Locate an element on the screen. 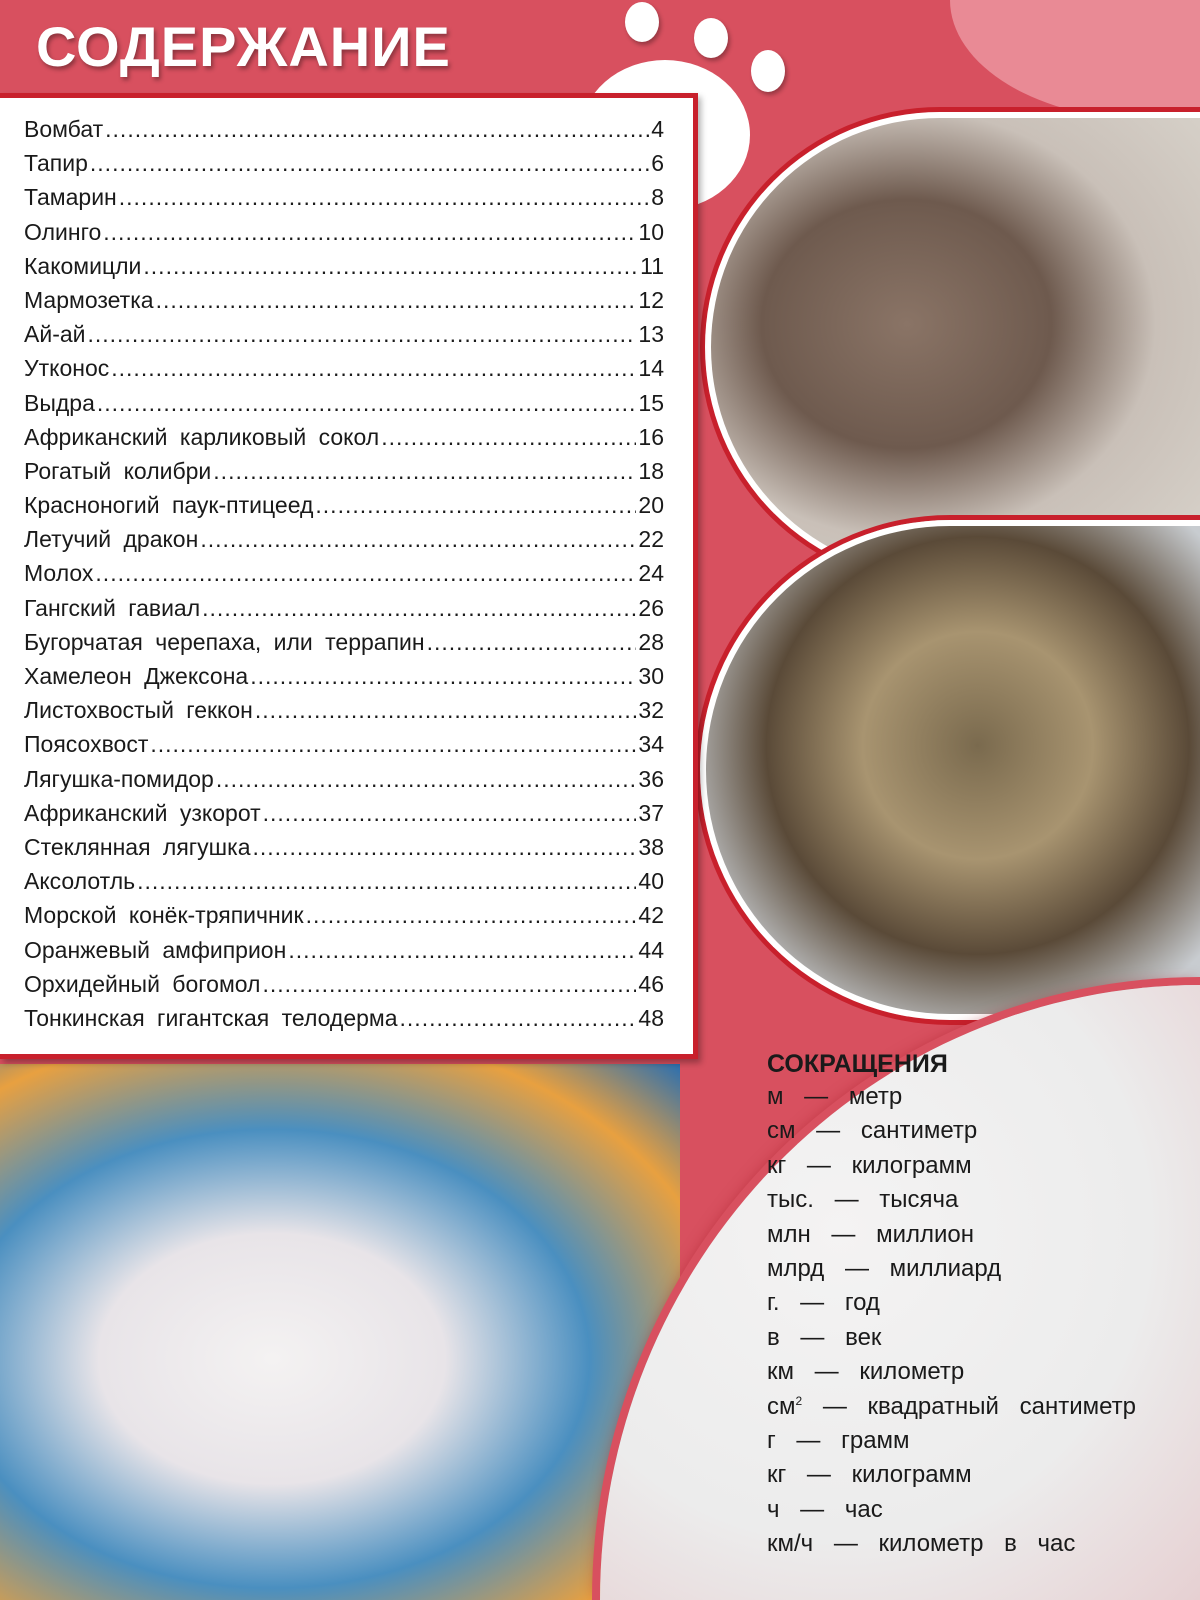 This screenshot has width=1200, height=1600. toc-entry-page: 10 is located at coordinates (651, 231).